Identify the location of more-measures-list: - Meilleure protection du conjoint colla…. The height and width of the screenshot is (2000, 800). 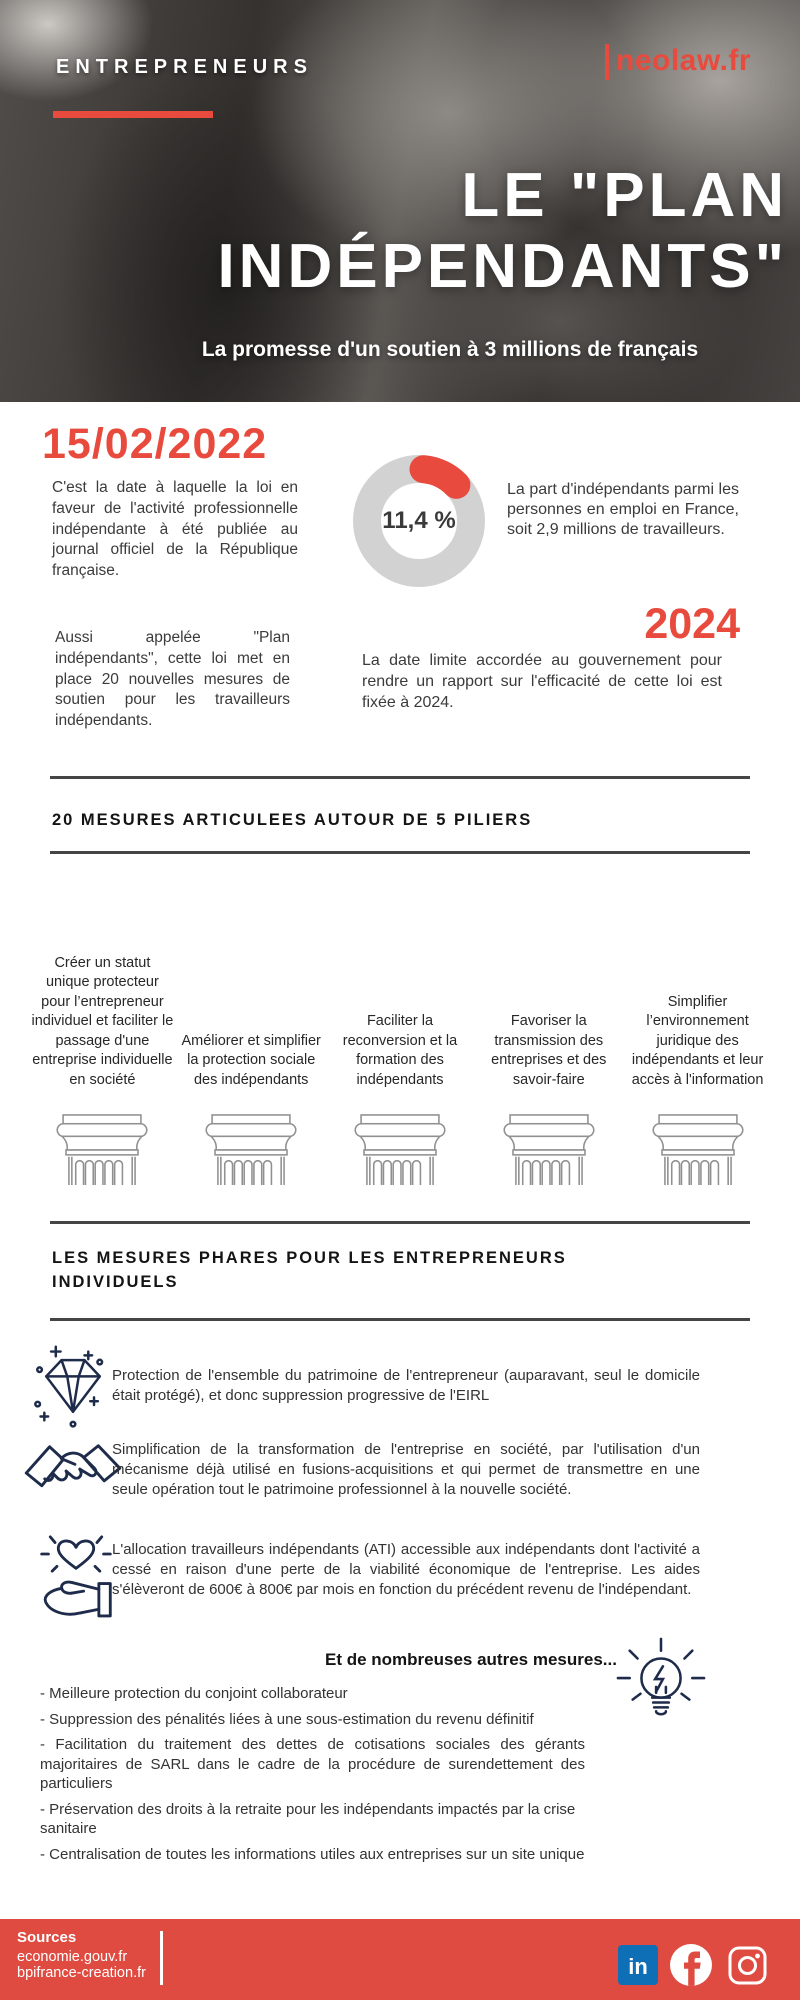
(340, 1777).